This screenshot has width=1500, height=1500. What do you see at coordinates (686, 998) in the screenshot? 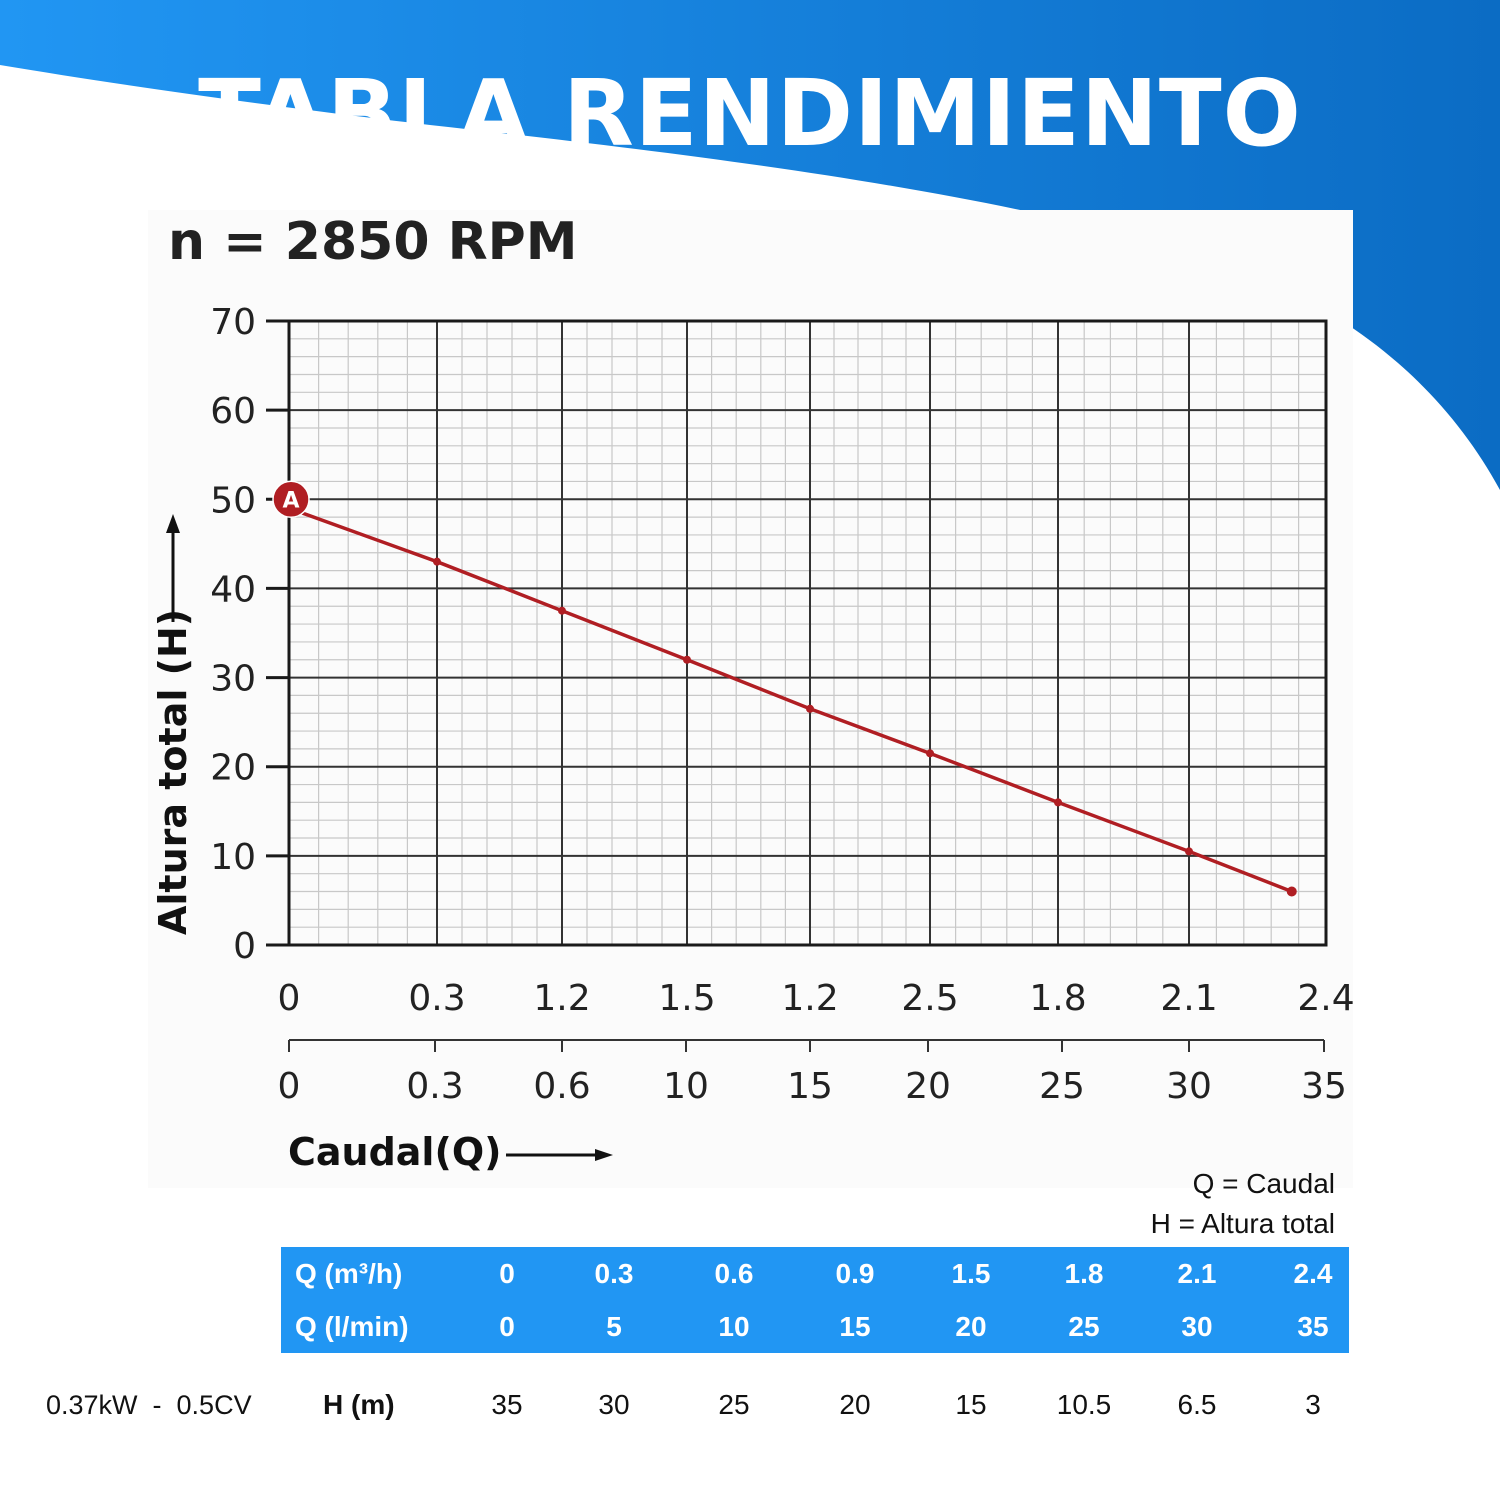
I see `x-tick-label-top: 1.5` at bounding box center [686, 998].